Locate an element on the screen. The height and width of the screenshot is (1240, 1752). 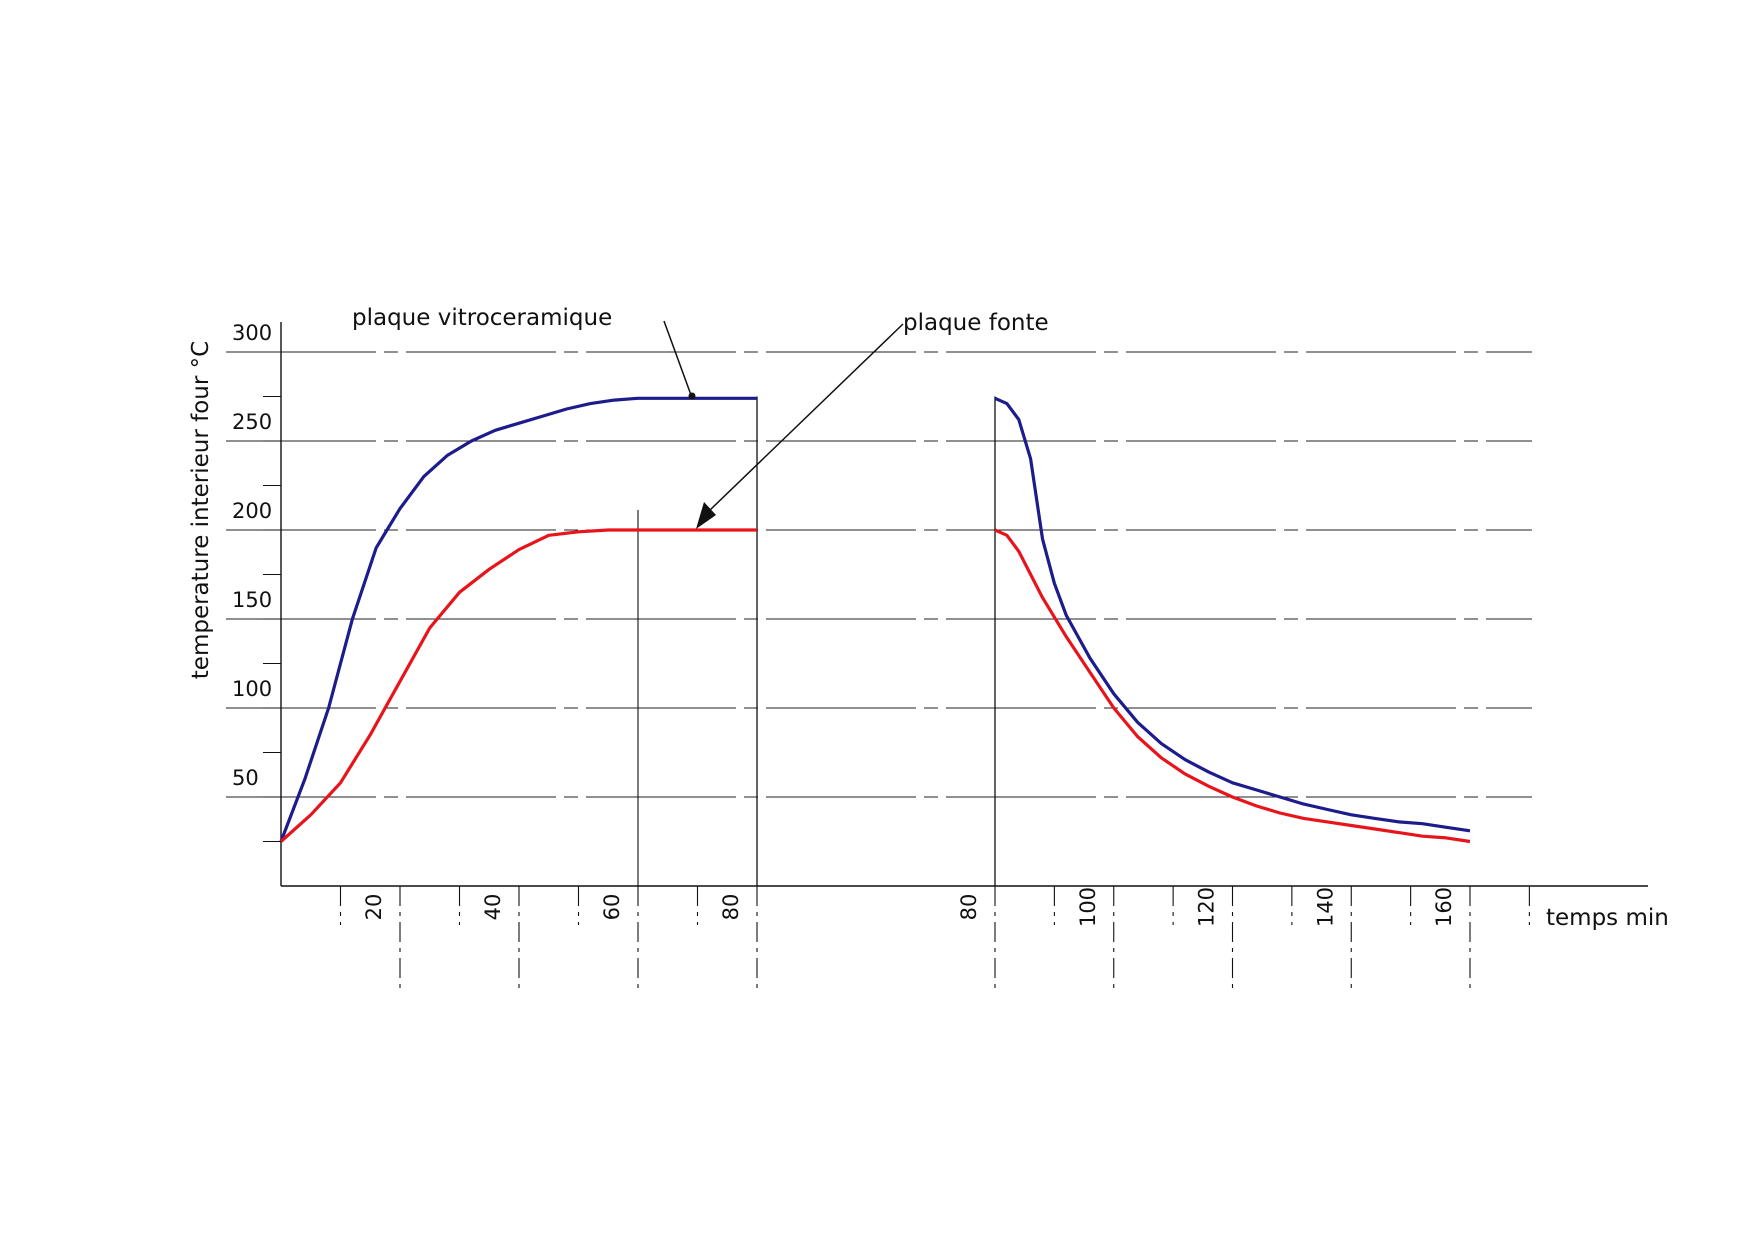
x-axis-label: temps min is located at coordinates (1607, 918).